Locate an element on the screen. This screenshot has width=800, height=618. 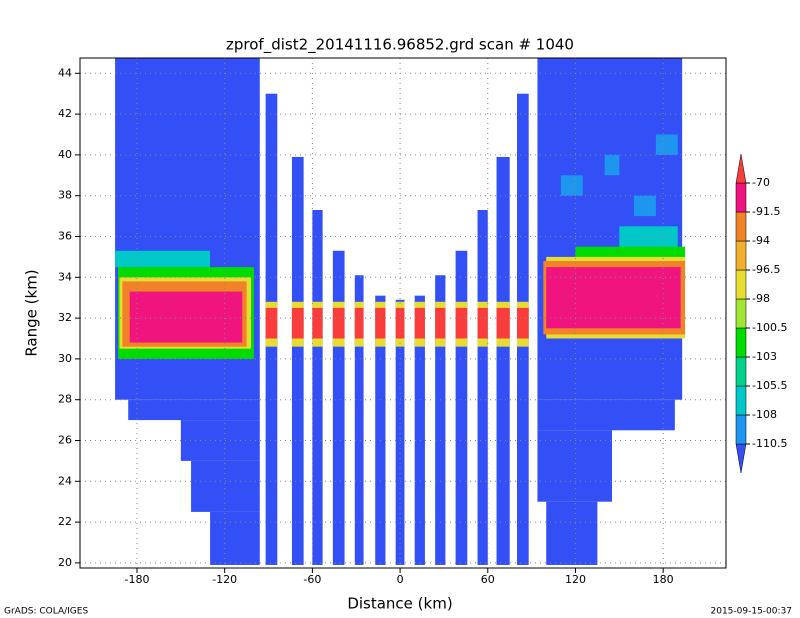
y-tick-label: 40 is located at coordinates (65, 154).